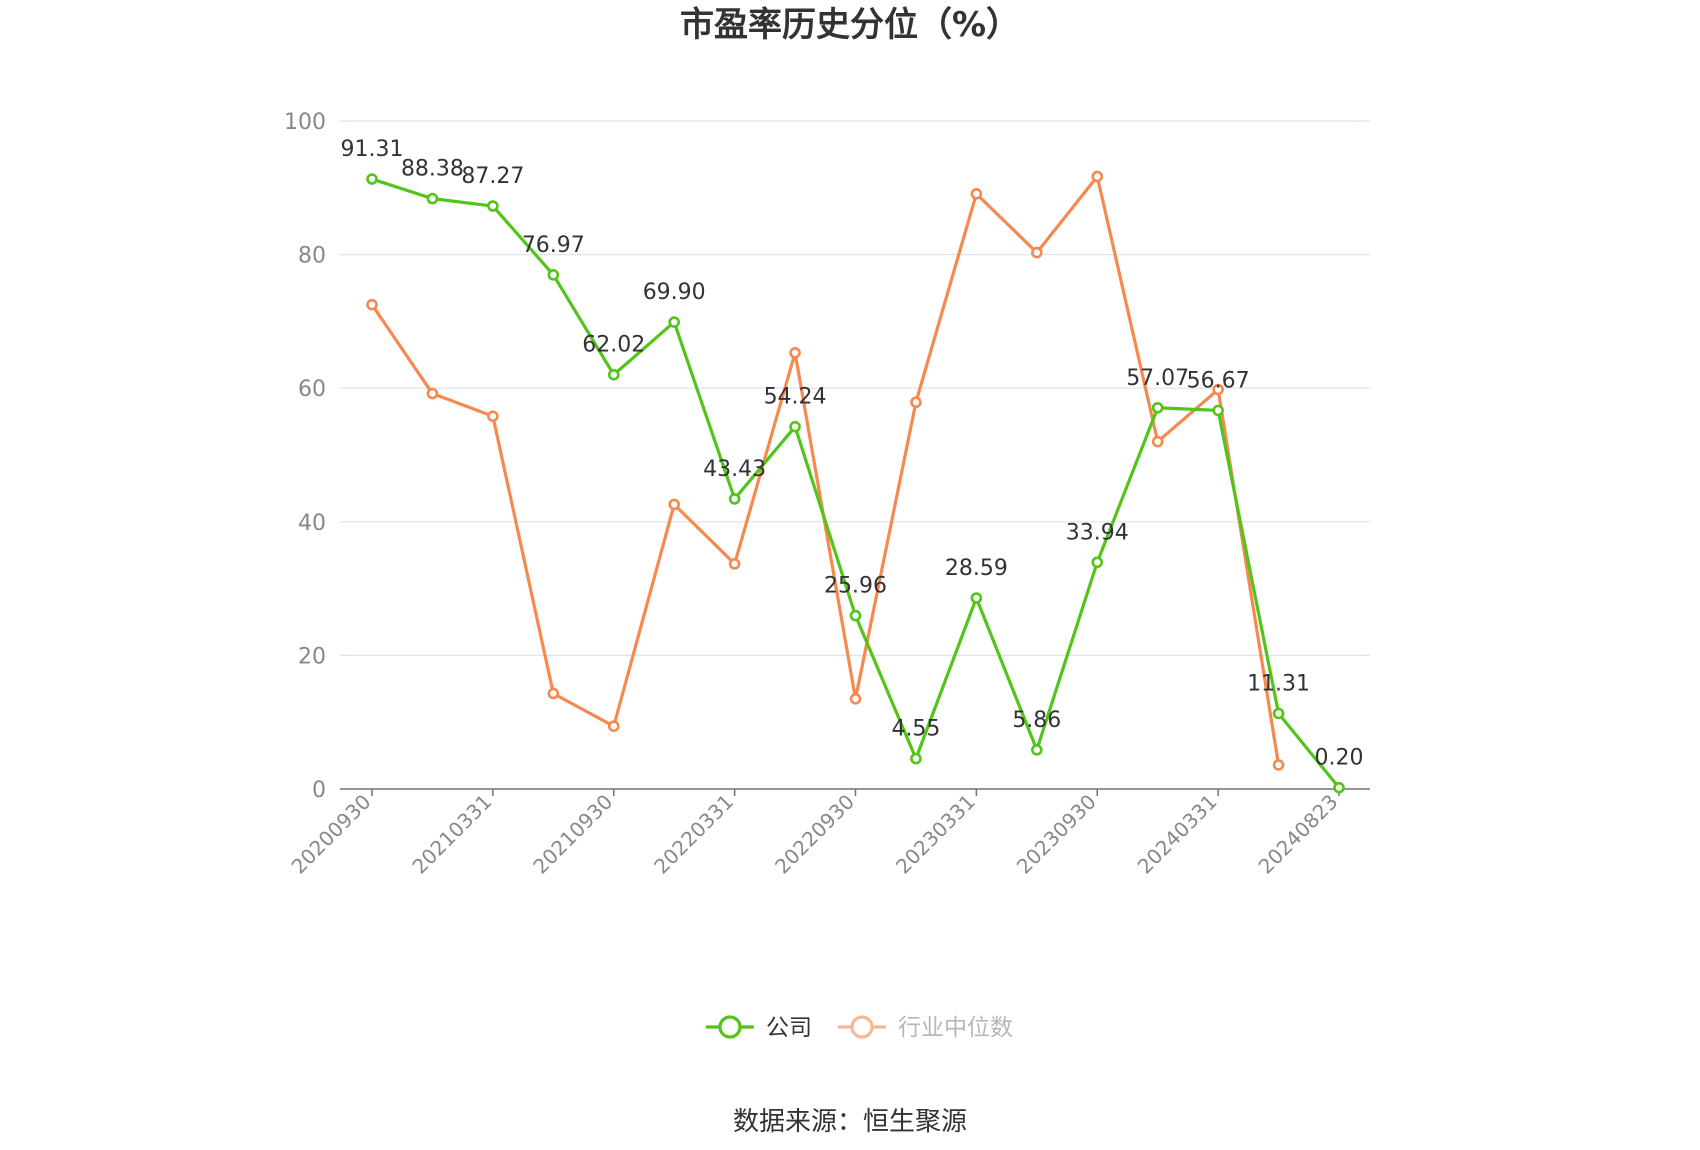  Describe the element at coordinates (955, 1028) in the screenshot. I see `legend-label: 行业中位数` at that location.